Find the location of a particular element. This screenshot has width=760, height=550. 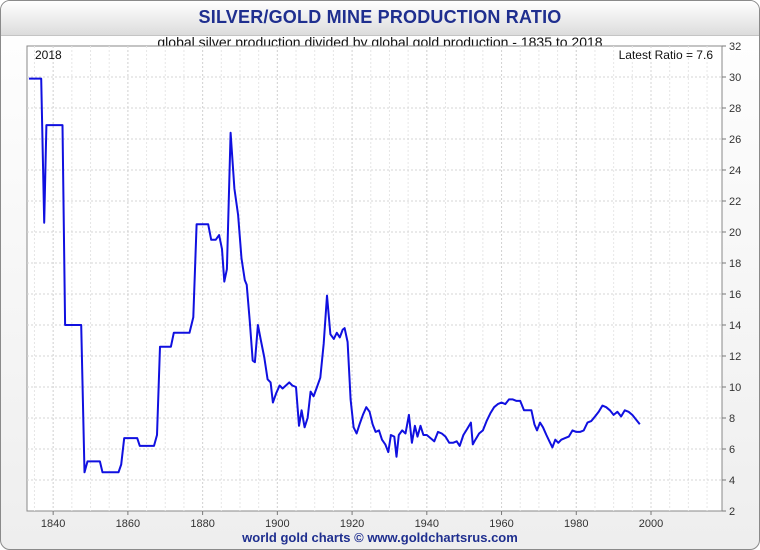

y-tick-label: 24 is located at coordinates (735, 171).